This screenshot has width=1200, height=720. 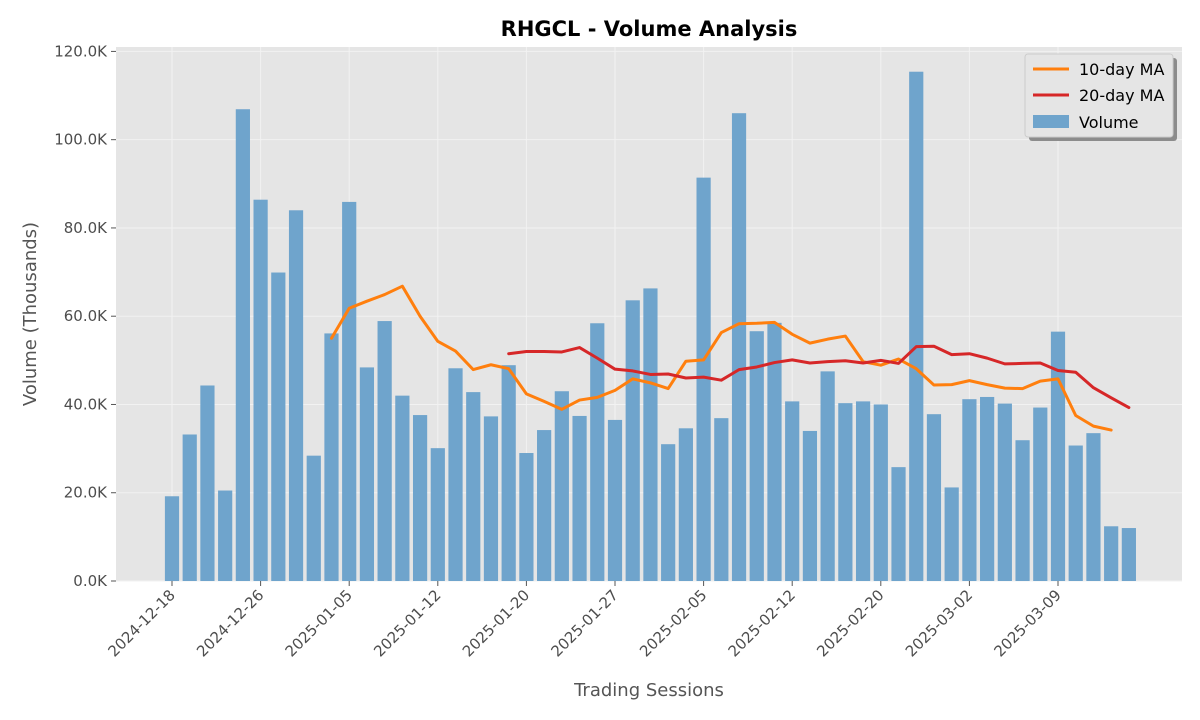 I want to click on y-axis-label: Volume (Thousands), so click(x=30, y=314).